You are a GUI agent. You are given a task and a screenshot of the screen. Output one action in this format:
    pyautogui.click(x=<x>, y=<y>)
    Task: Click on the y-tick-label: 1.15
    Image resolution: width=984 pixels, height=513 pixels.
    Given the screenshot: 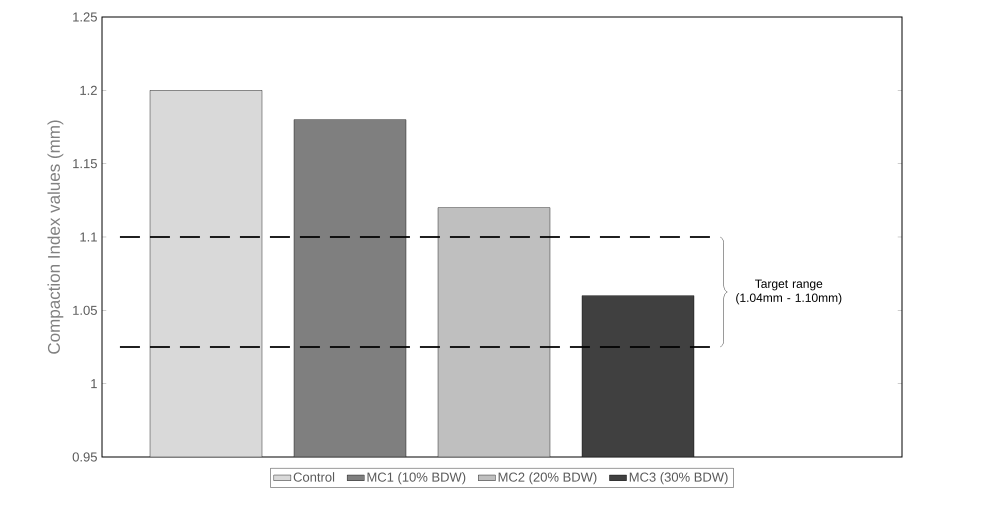 What is the action you would take?
    pyautogui.click(x=85, y=163)
    